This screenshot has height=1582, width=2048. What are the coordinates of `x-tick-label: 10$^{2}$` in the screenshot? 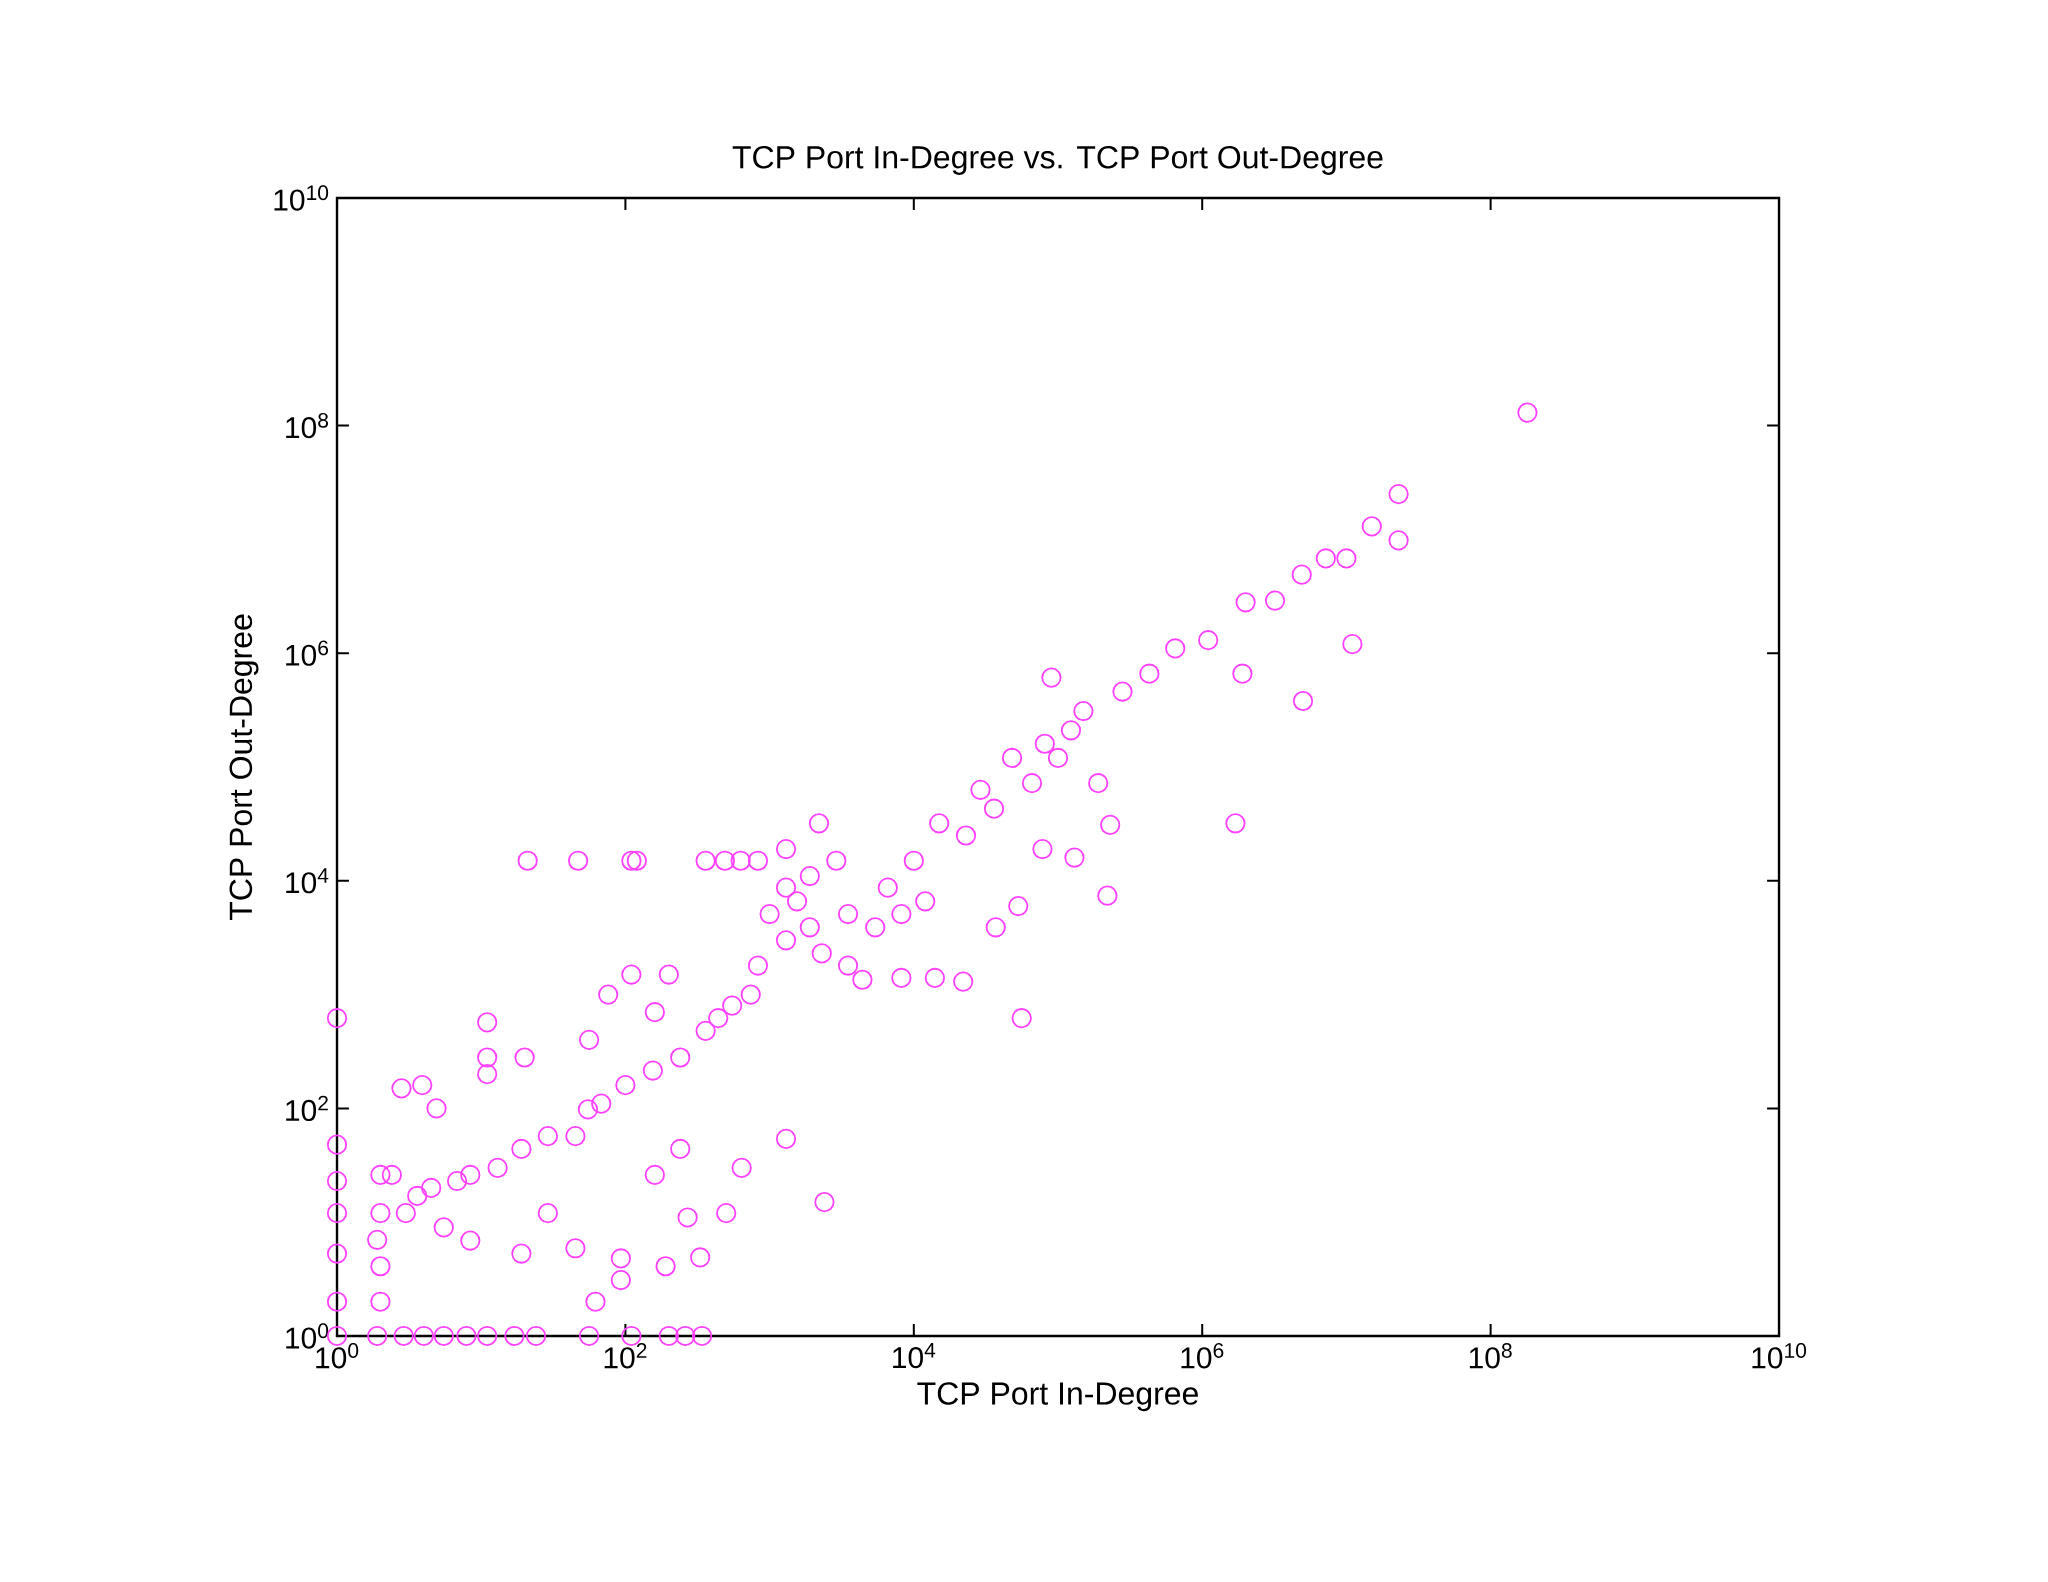 It's located at (625, 1356).